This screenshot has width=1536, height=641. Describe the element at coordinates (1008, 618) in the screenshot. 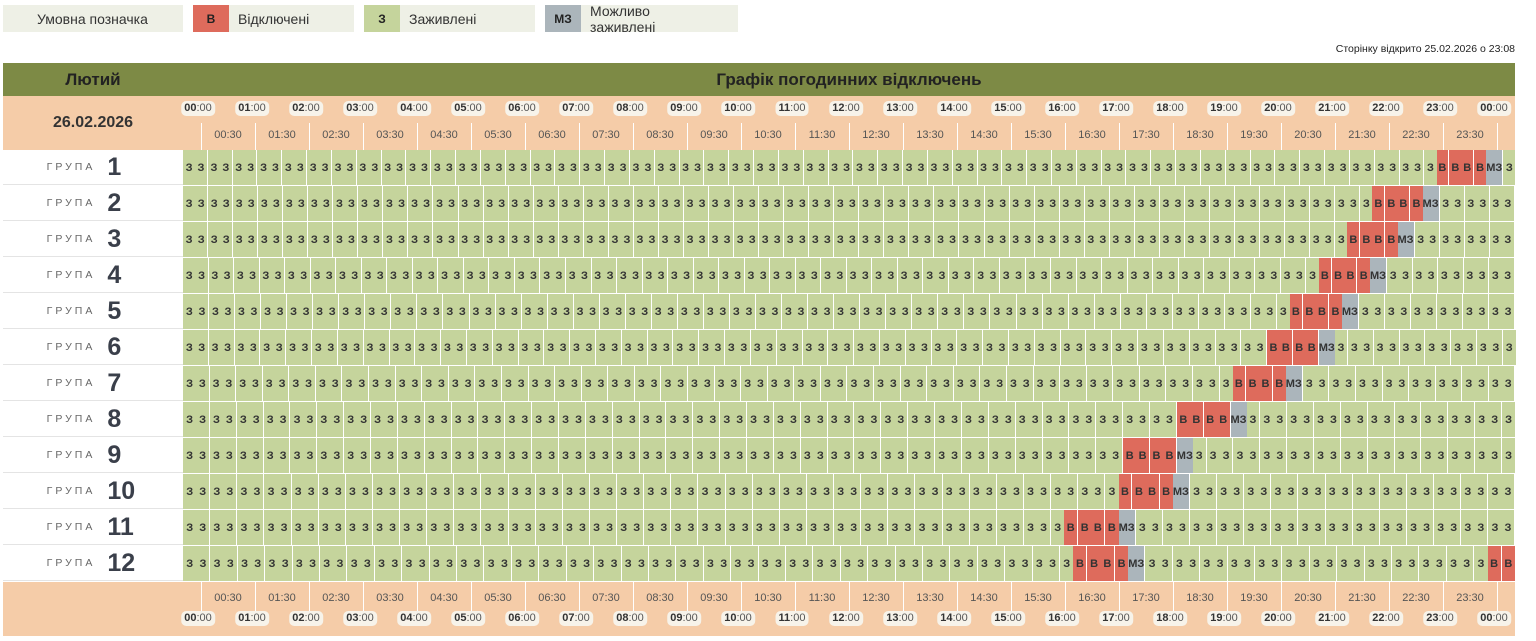

I see `hour-label: 15:00` at that location.